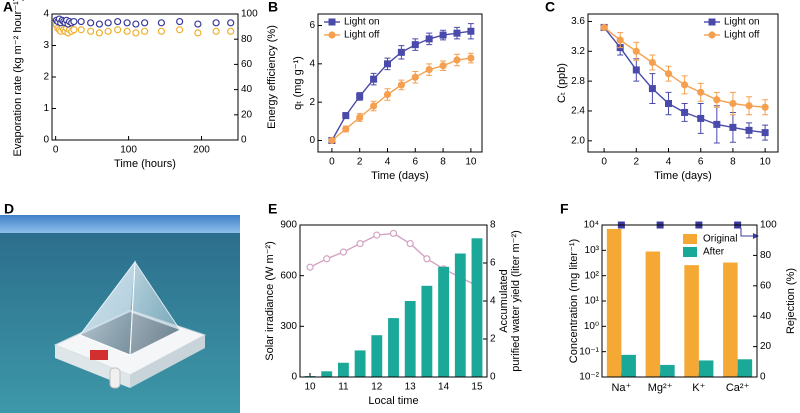 This screenshot has width=800, height=413. I want to click on x-axis-label: Time (days), so click(683, 176).